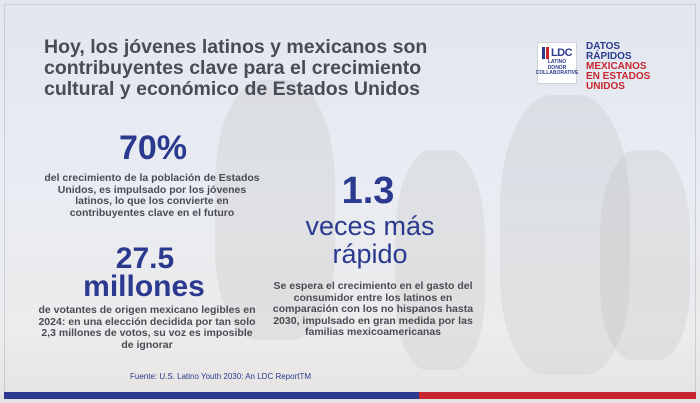  I want to click on stat-1-3-value: 1.3, so click(368, 191).